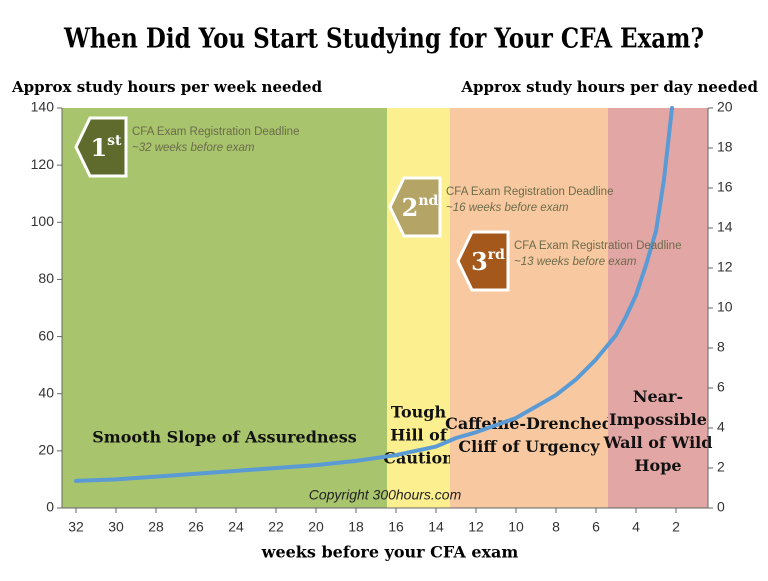 The height and width of the screenshot is (581, 768). What do you see at coordinates (725, 107) in the screenshot?
I see `y2-tick-label: 20` at bounding box center [725, 107].